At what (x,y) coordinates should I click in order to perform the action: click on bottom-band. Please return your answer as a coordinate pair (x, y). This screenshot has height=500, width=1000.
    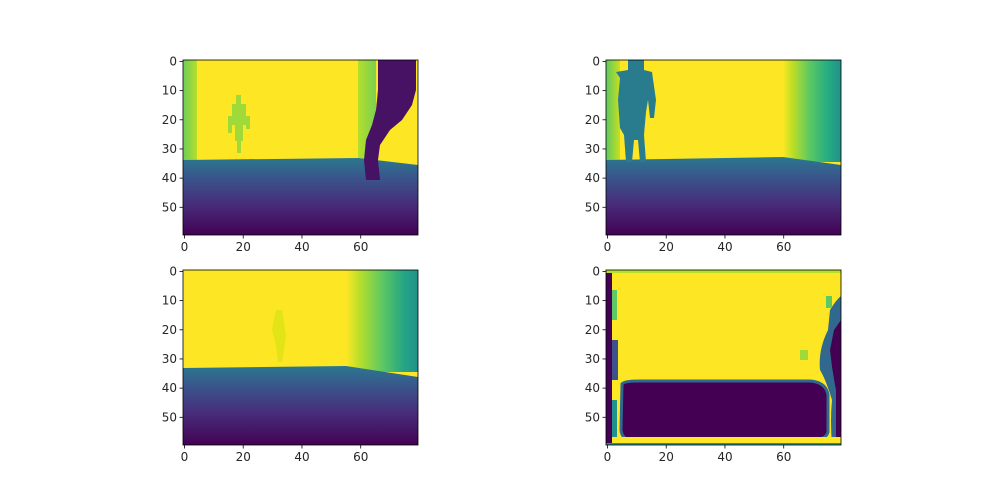
    Looking at the image, I should click on (726, 440).